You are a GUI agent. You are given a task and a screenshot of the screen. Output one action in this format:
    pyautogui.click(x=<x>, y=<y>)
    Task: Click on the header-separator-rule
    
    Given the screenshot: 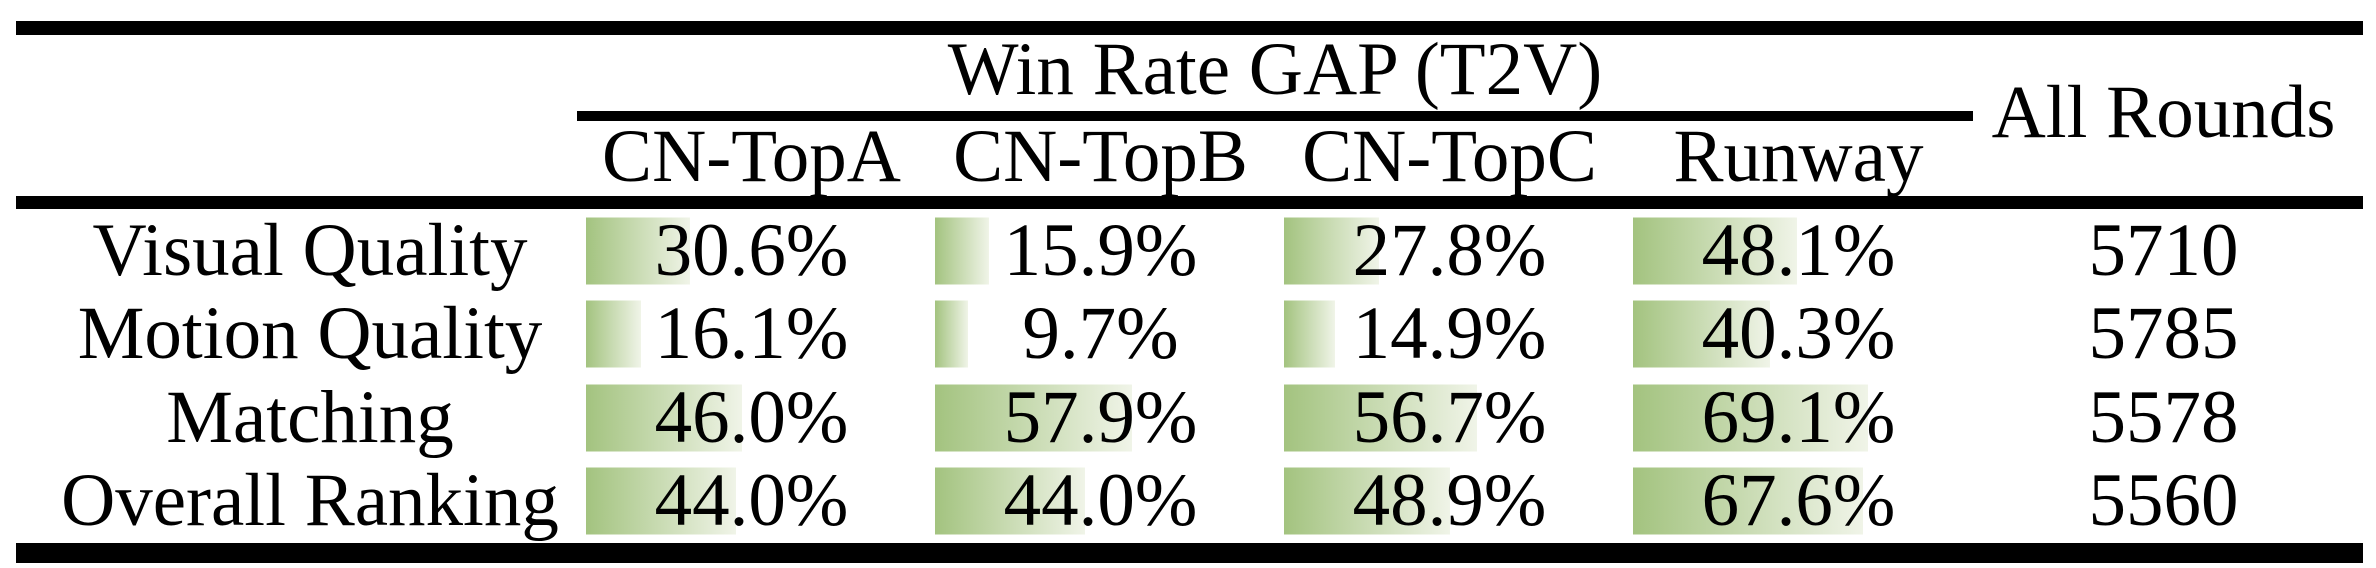 What is the action you would take?
    pyautogui.click(x=1189, y=202)
    